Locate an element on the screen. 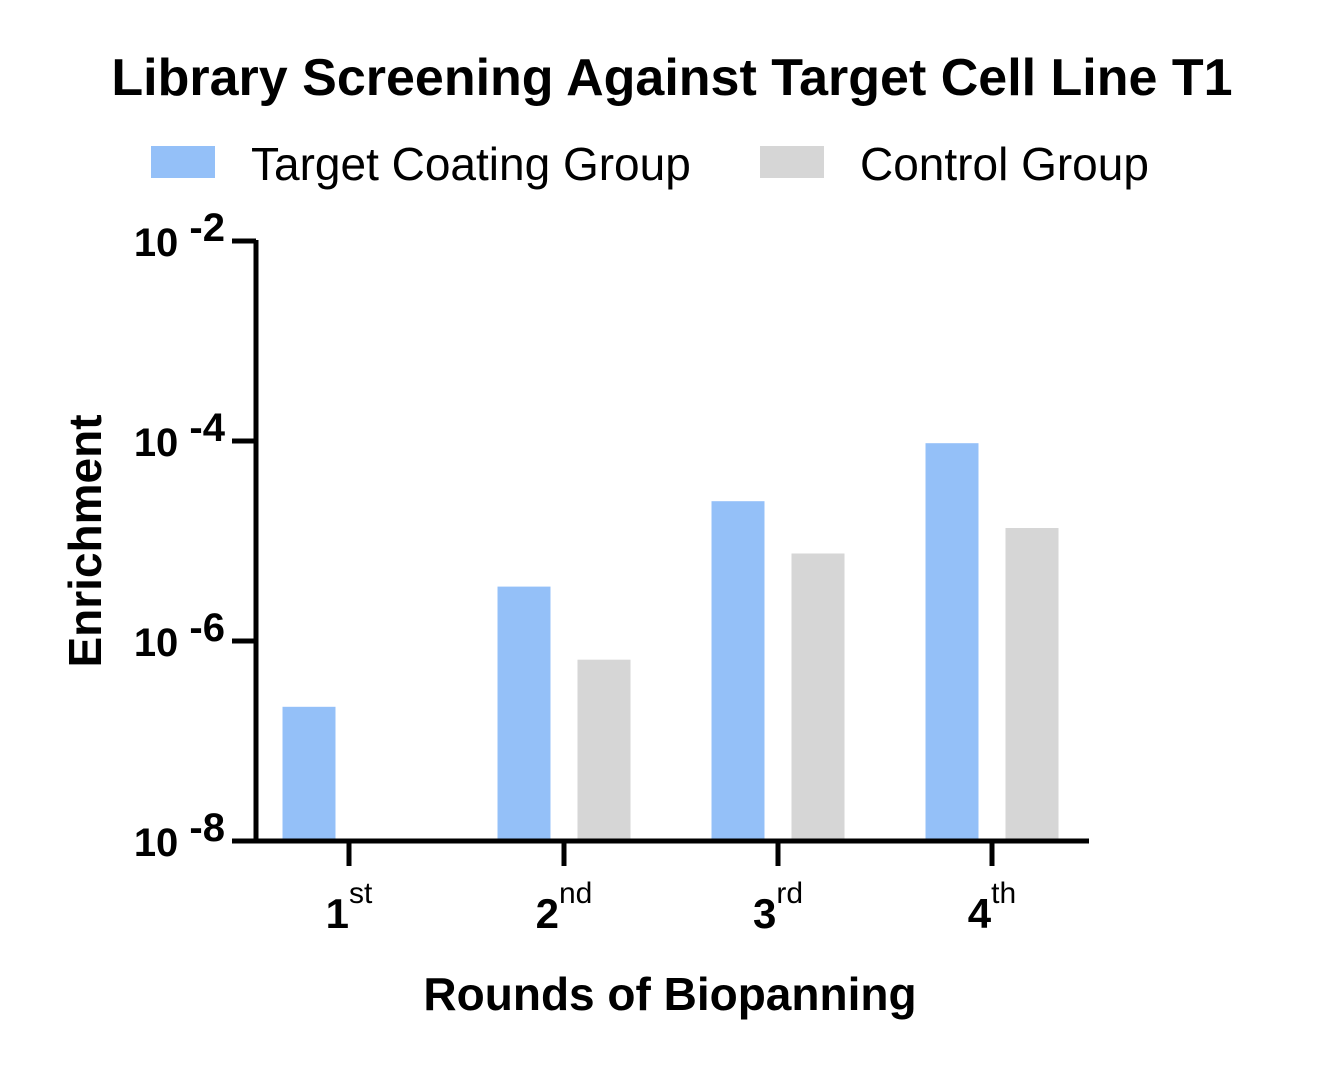 Image resolution: width=1344 pixels, height=1066 pixels. legend-swatch-target is located at coordinates (183, 162).